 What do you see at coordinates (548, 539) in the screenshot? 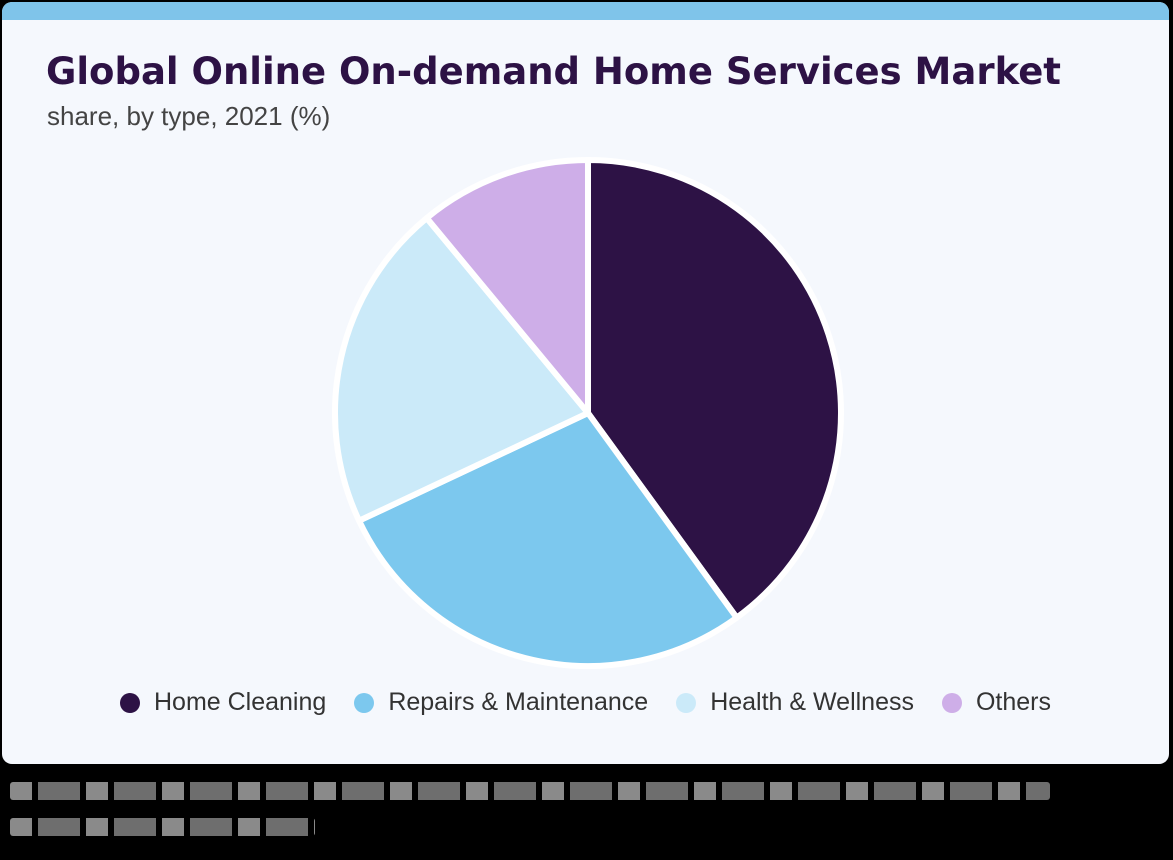
I see `pie-slice-repairs-maintenance` at bounding box center [548, 539].